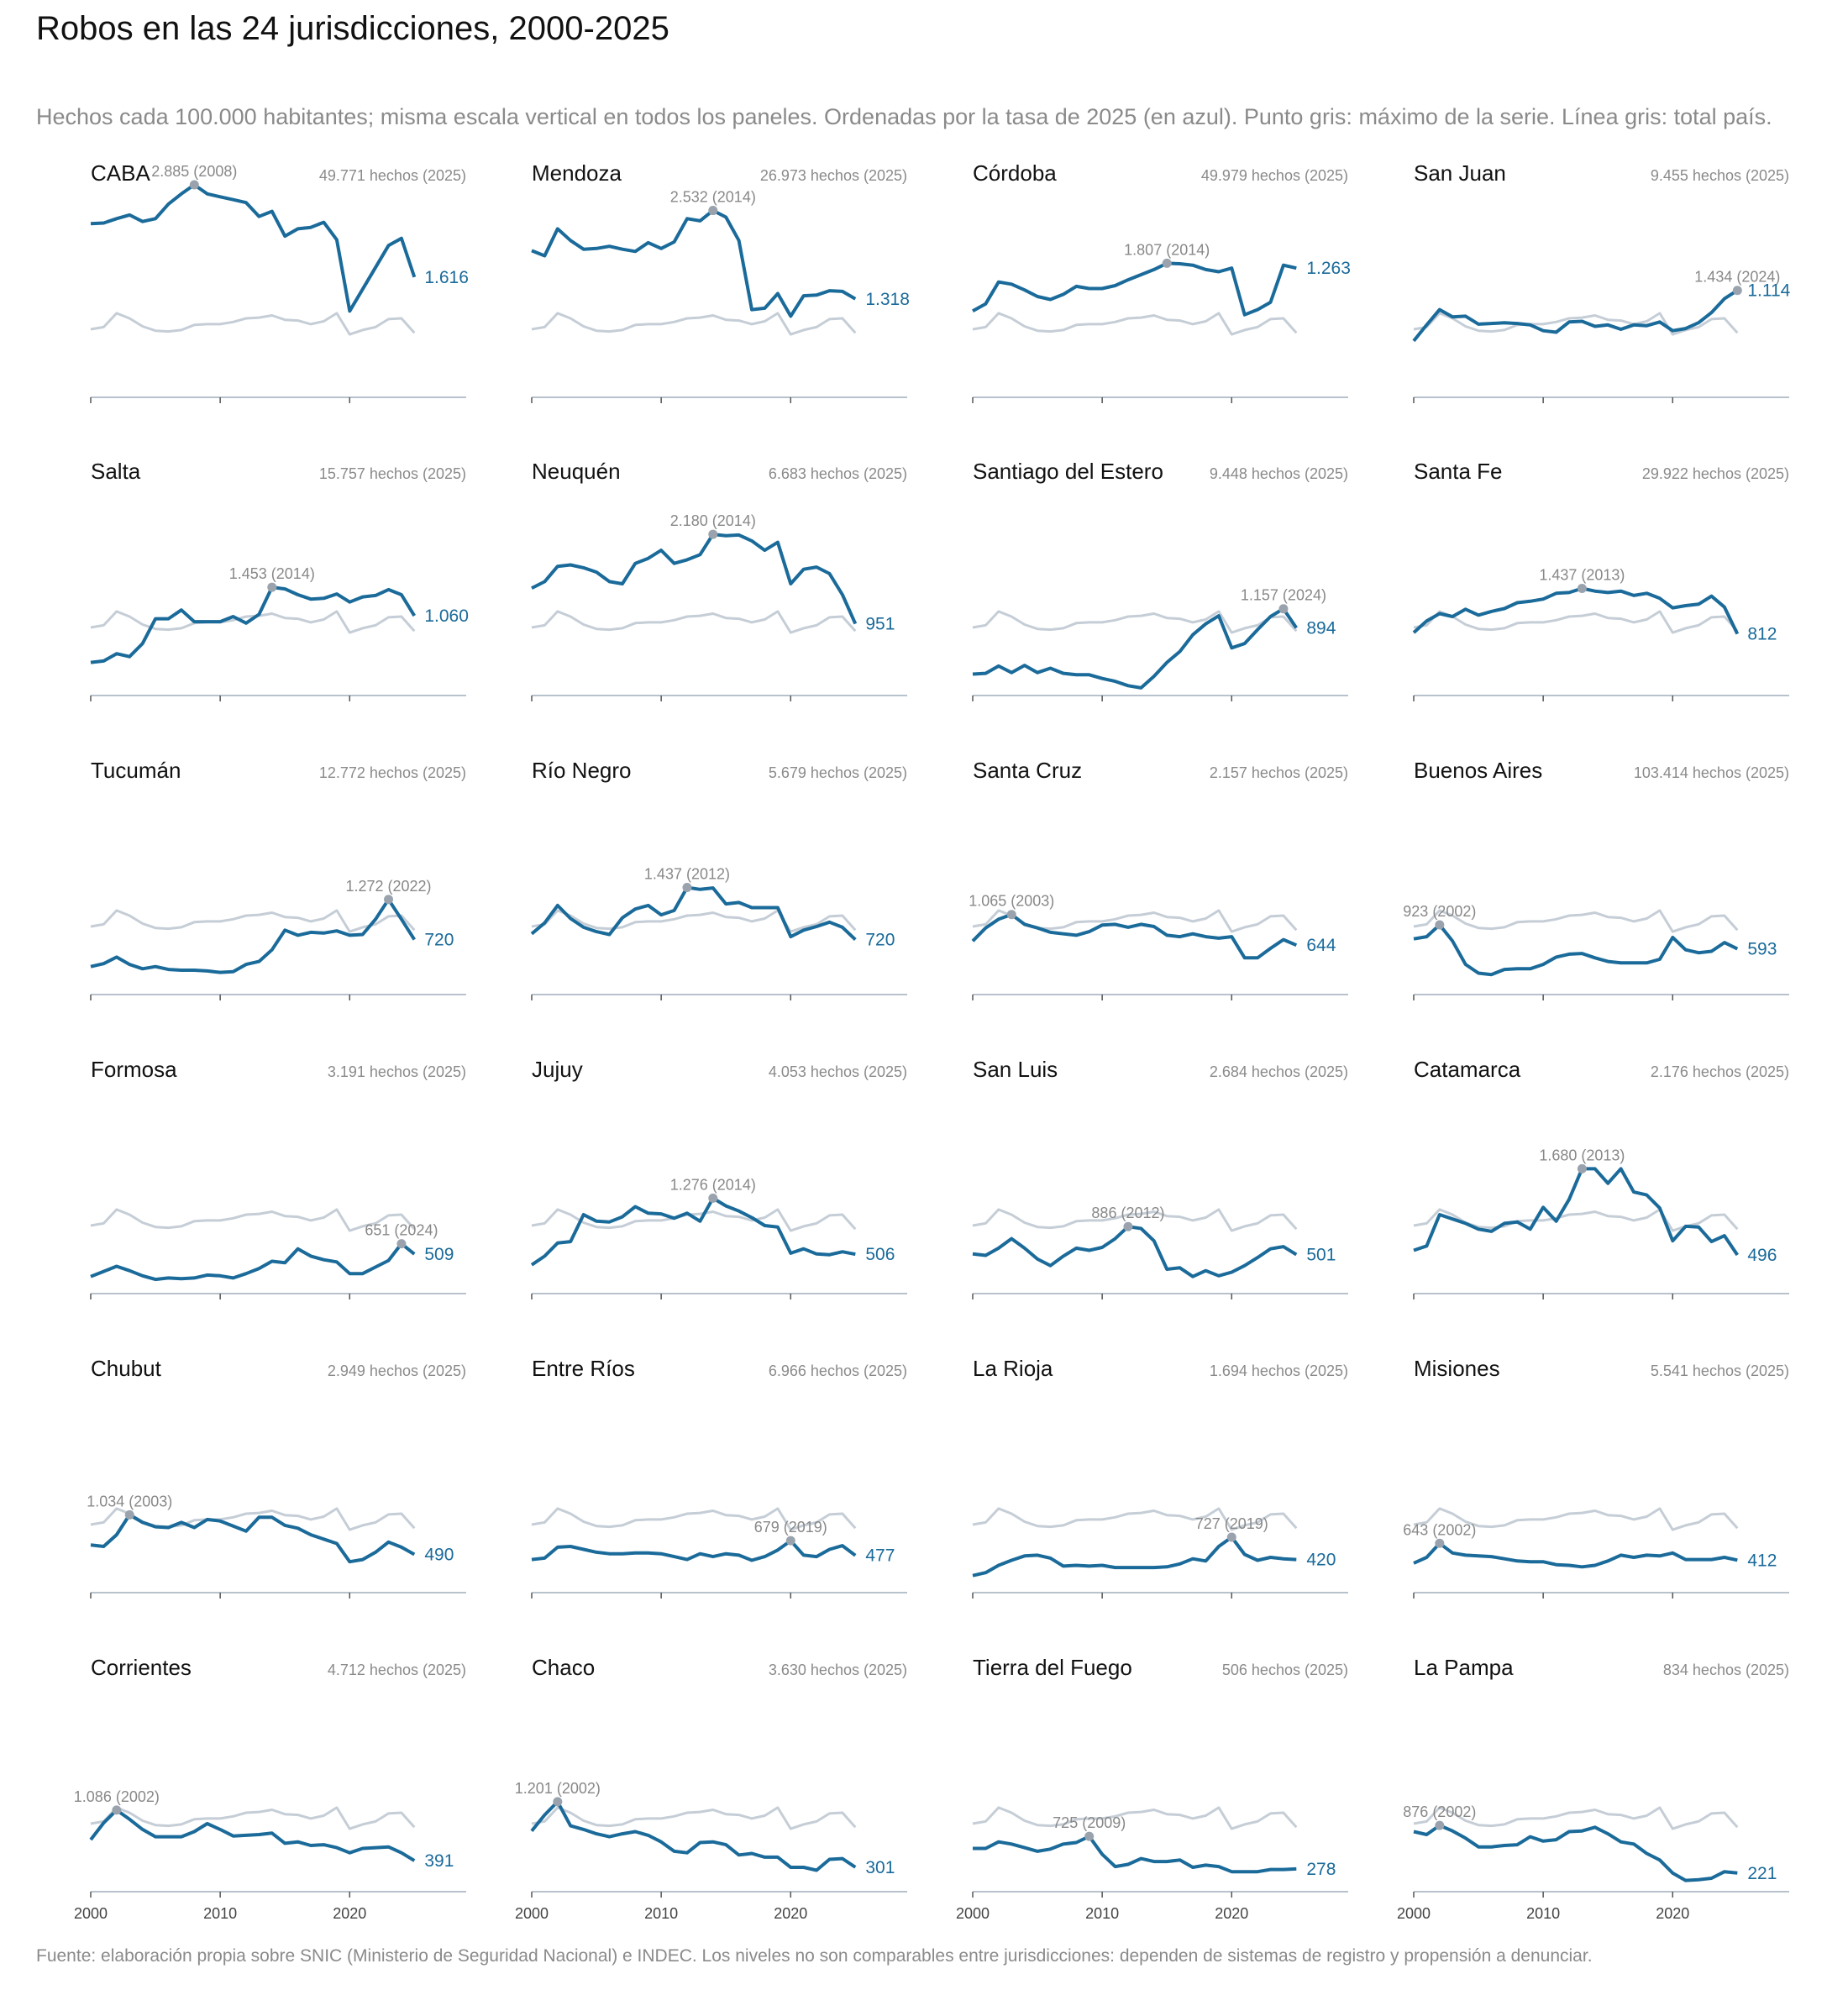 This screenshot has height=2016, width=1848. What do you see at coordinates (1321, 1869) in the screenshot?
I see `end-value-label: 278` at bounding box center [1321, 1869].